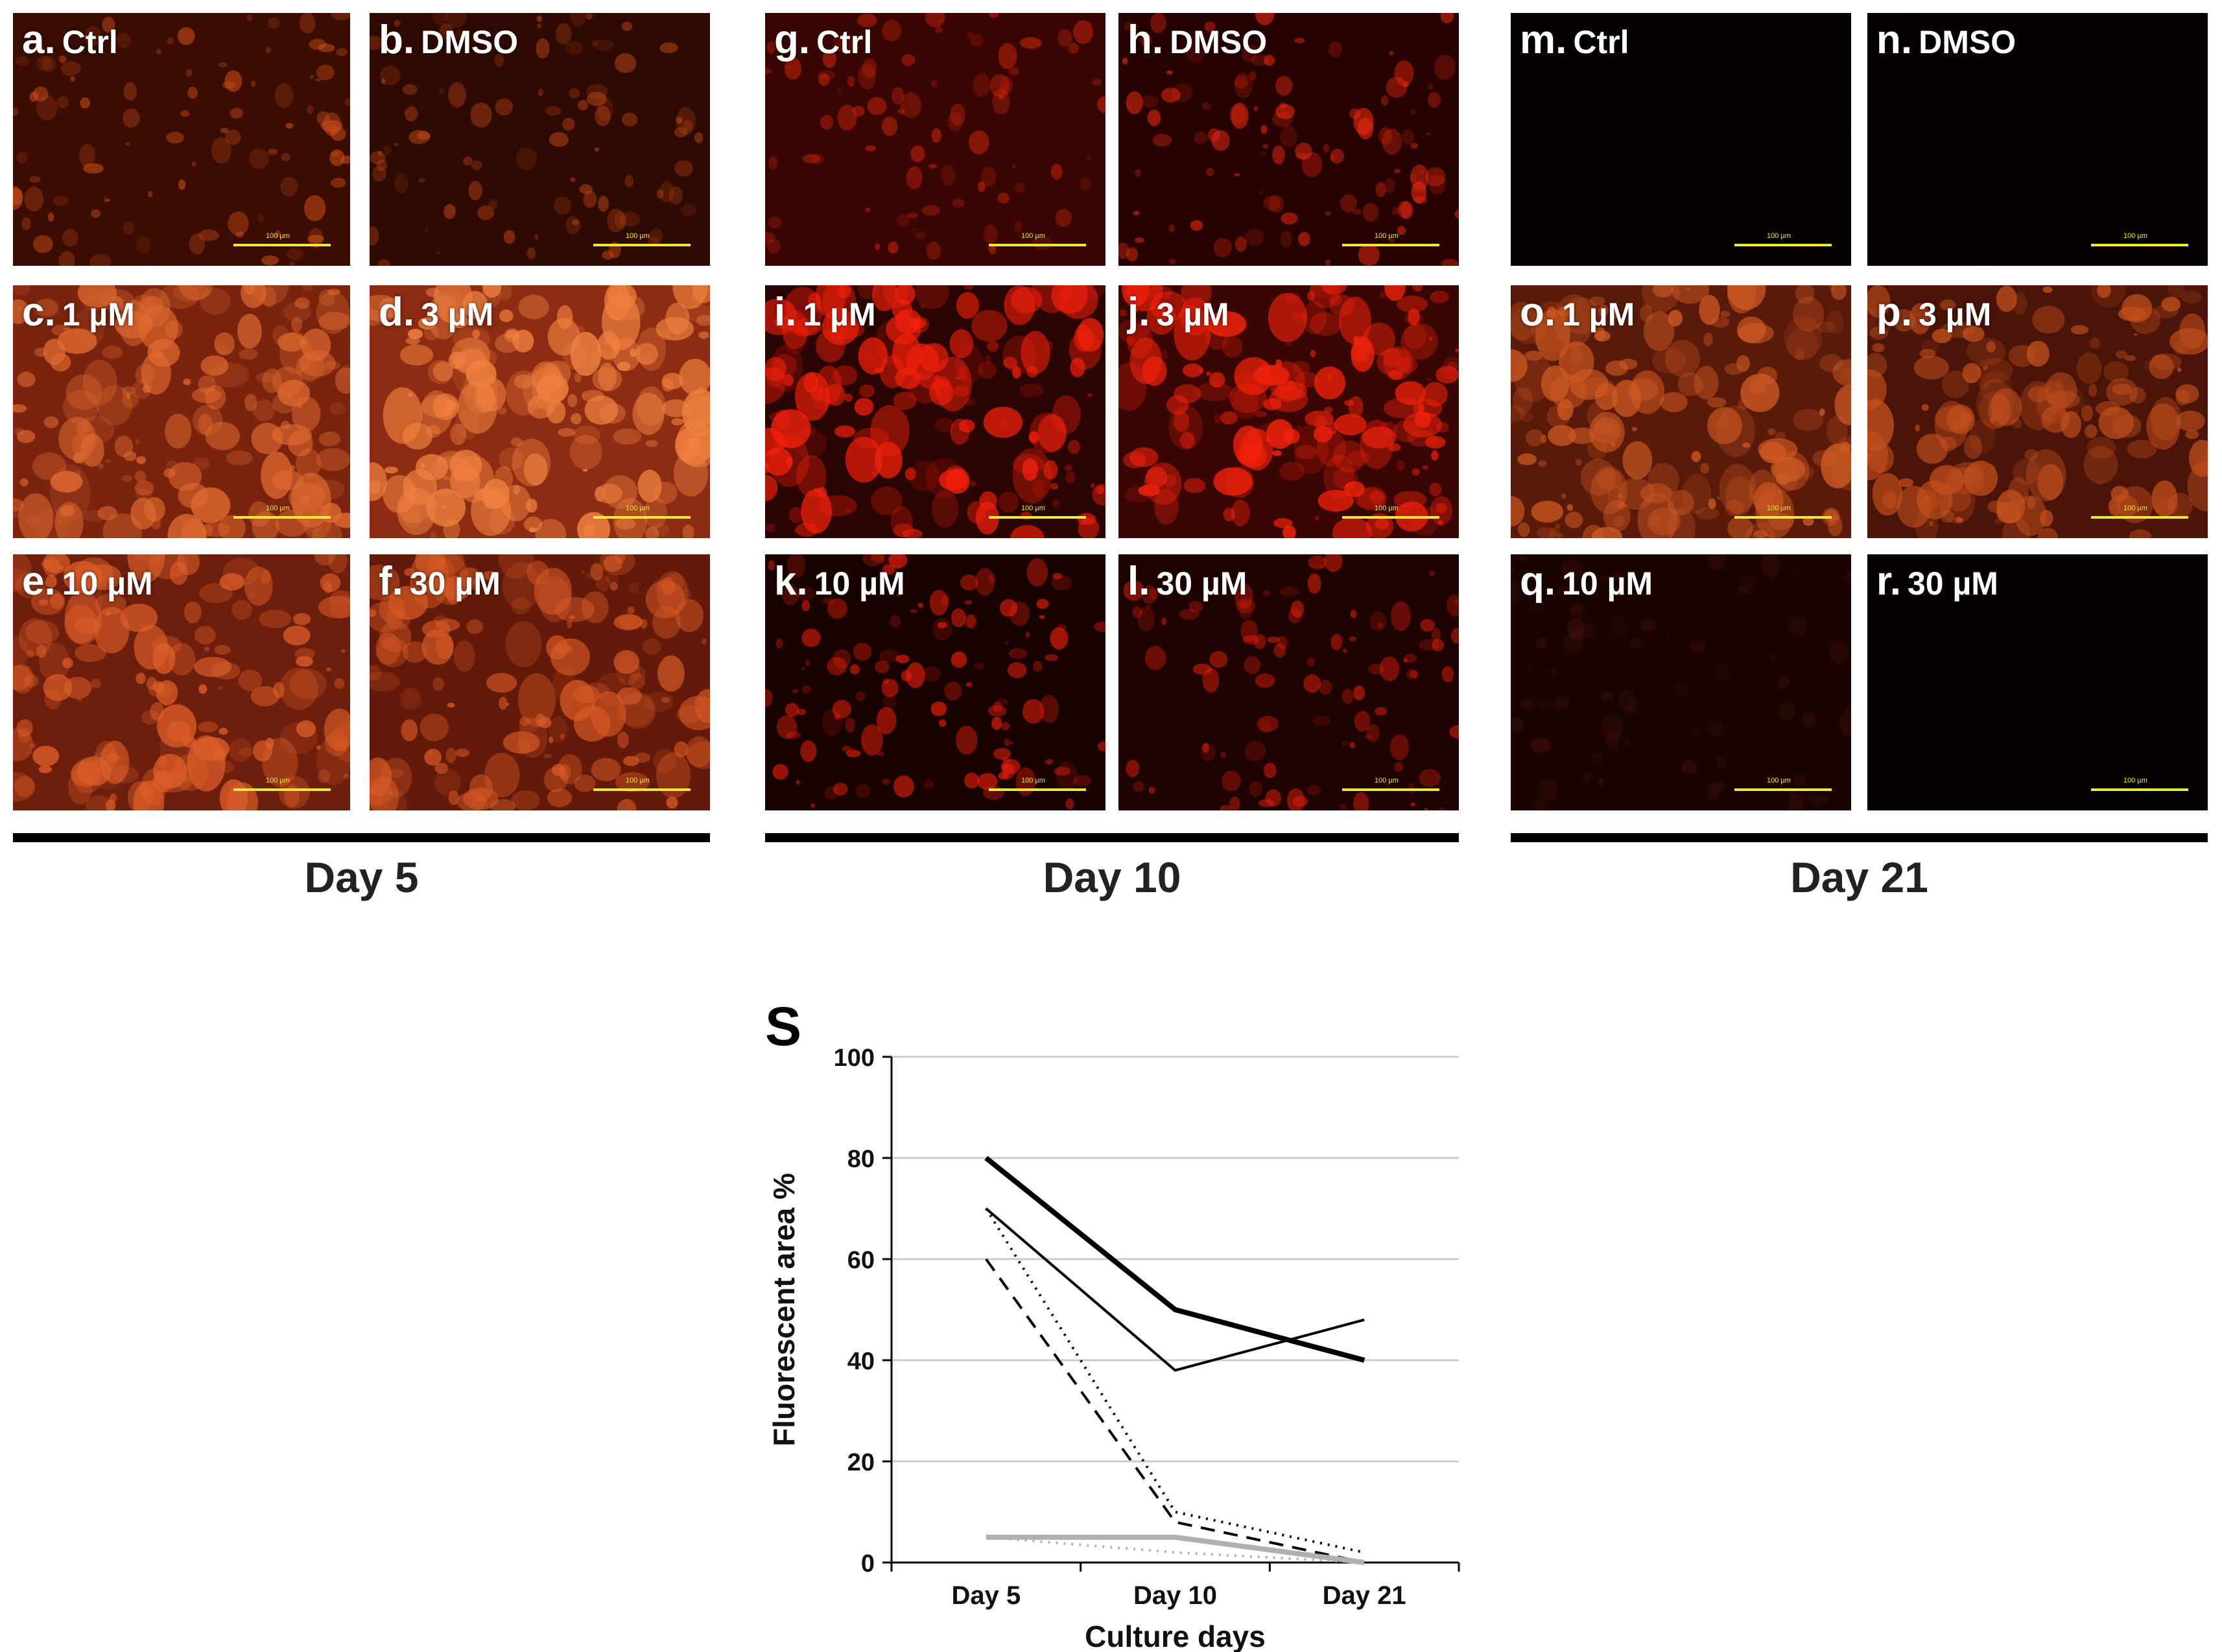 The height and width of the screenshot is (1652, 2222). I want to click on panel-letter: m., so click(1544, 40).